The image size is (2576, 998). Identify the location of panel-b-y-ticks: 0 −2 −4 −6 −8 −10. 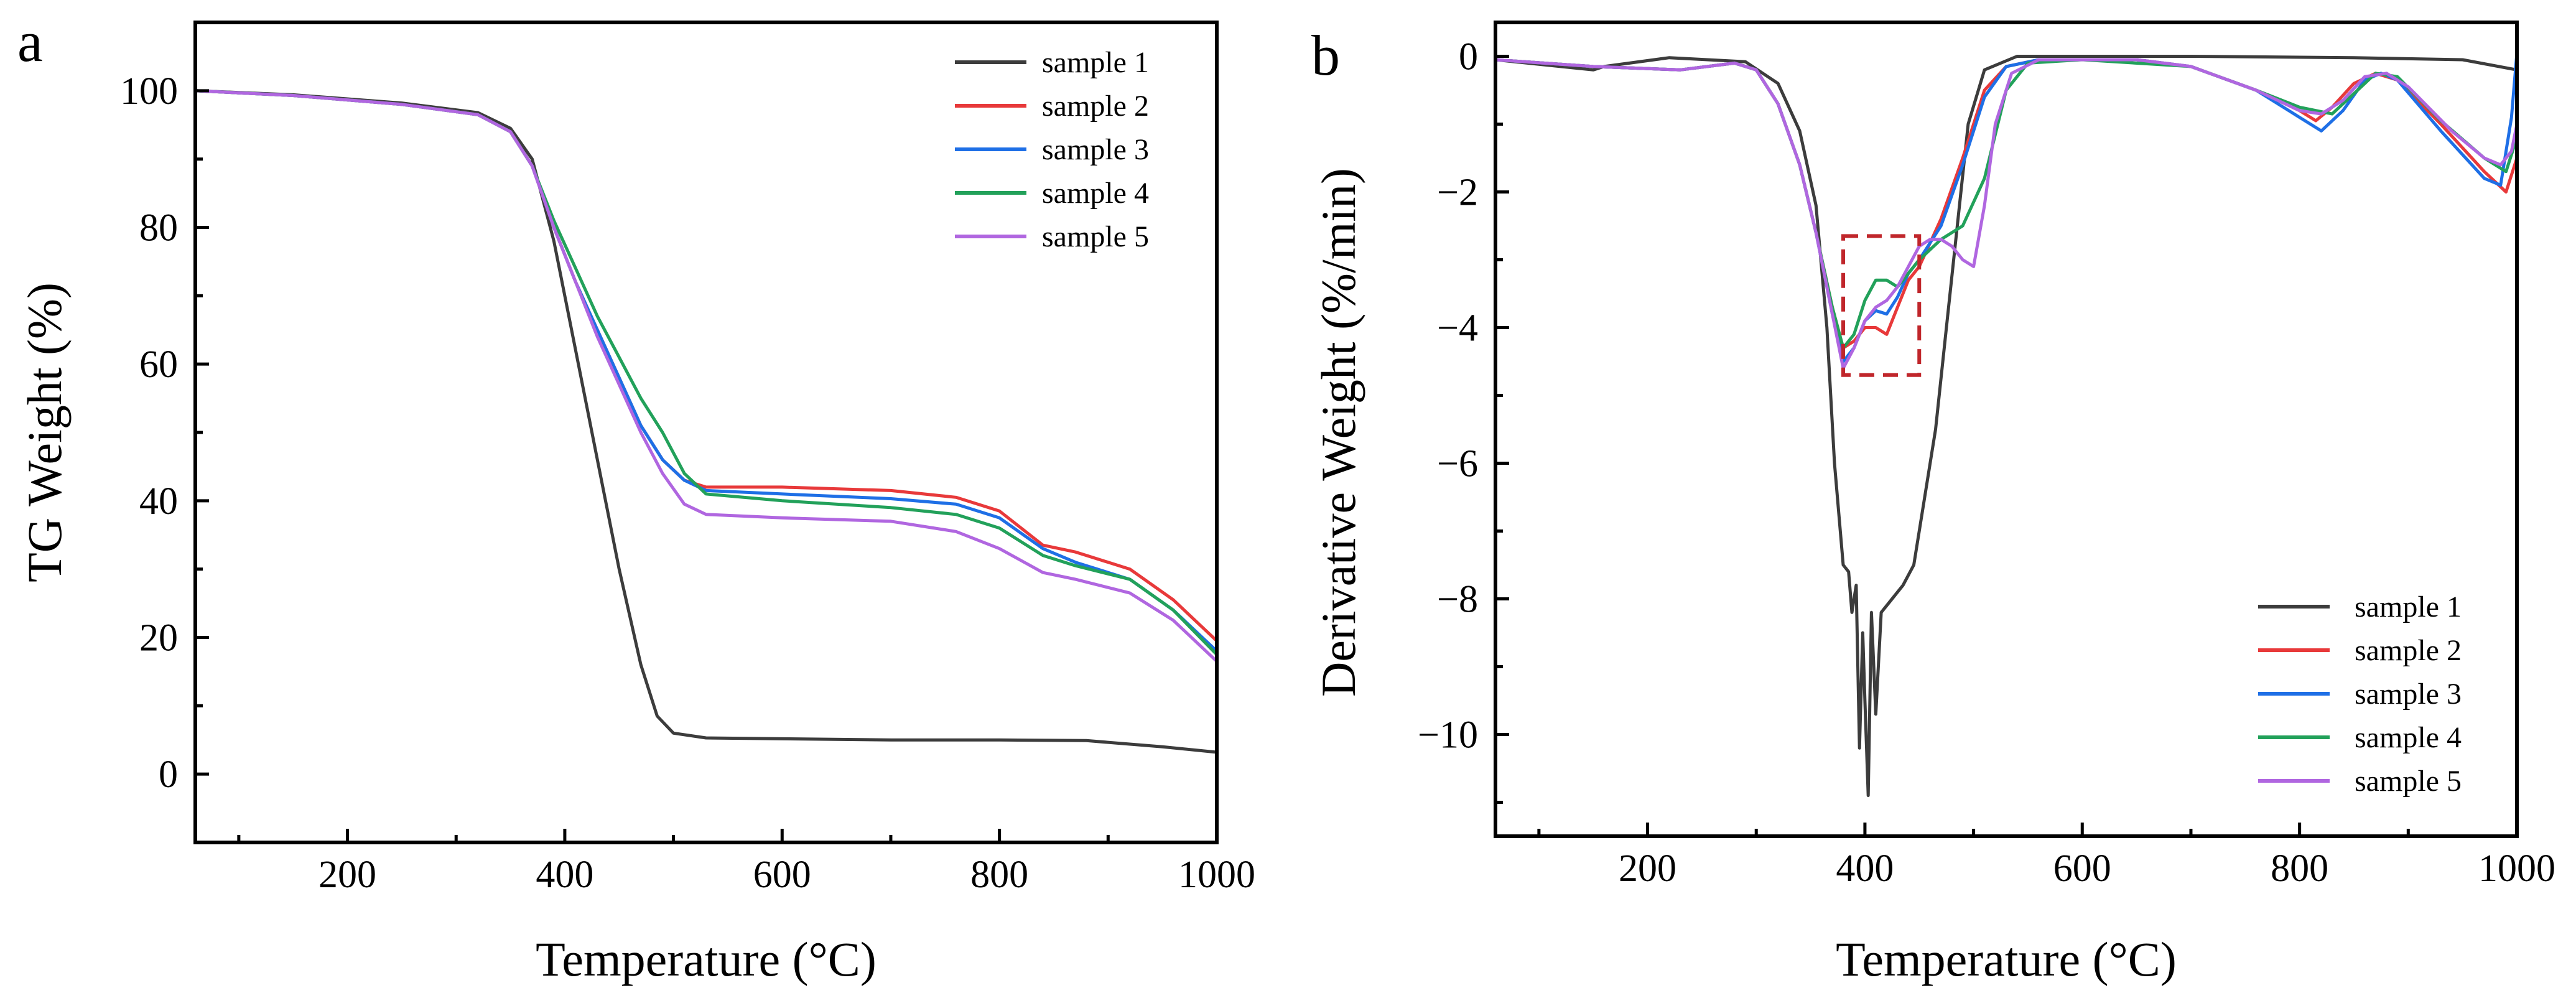
(1463, 420).